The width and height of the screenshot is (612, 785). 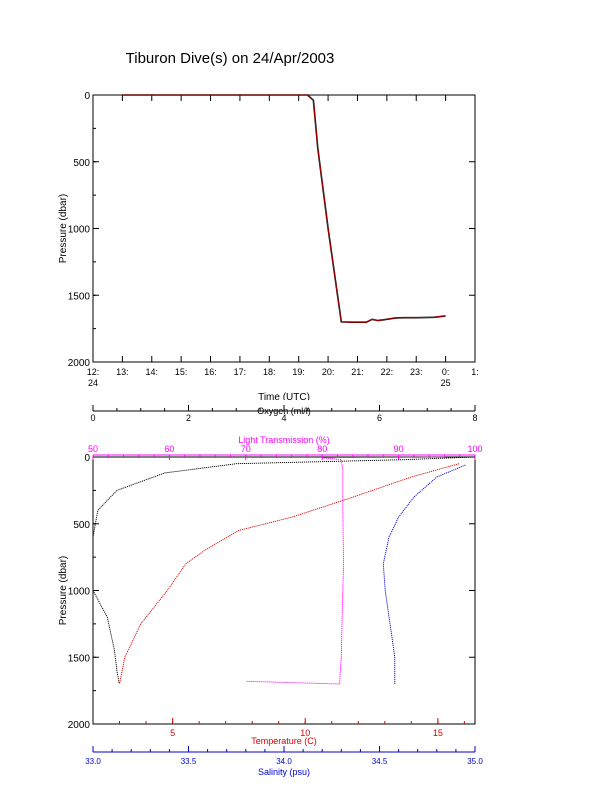 I want to click on transmission-tick-label: 50, so click(x=93, y=449).